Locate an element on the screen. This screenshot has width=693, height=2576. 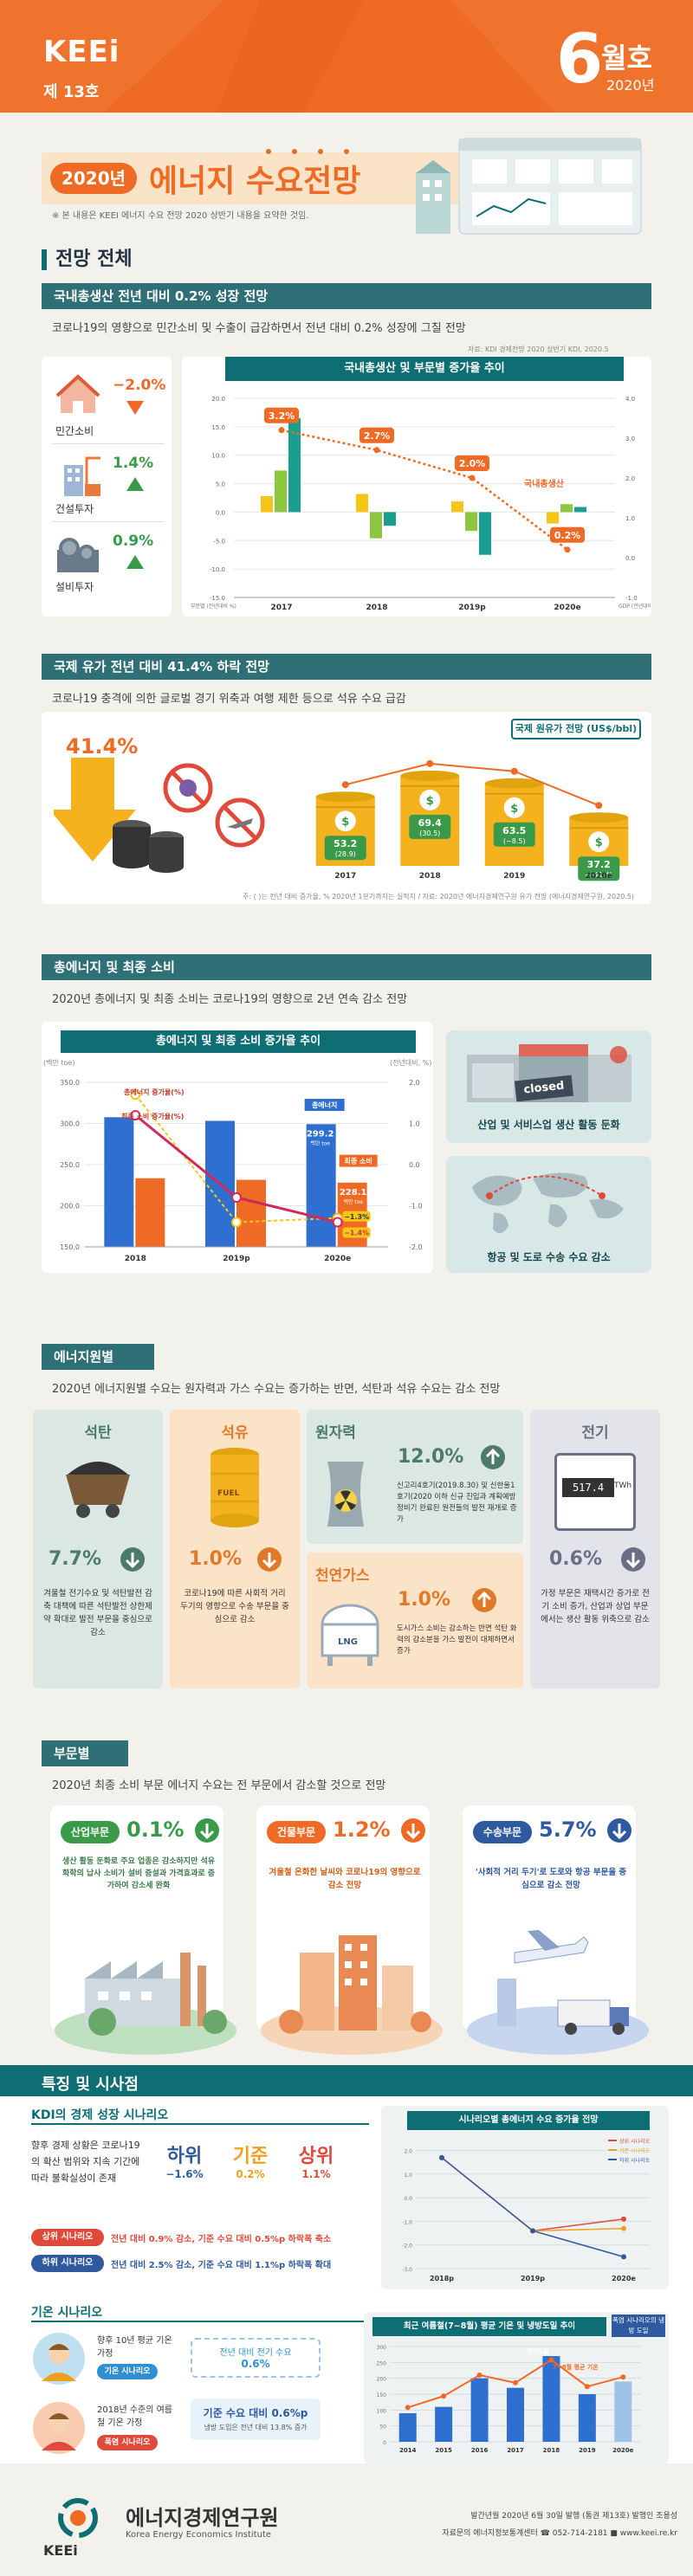
meter-unit: TWh is located at coordinates (623, 1486).